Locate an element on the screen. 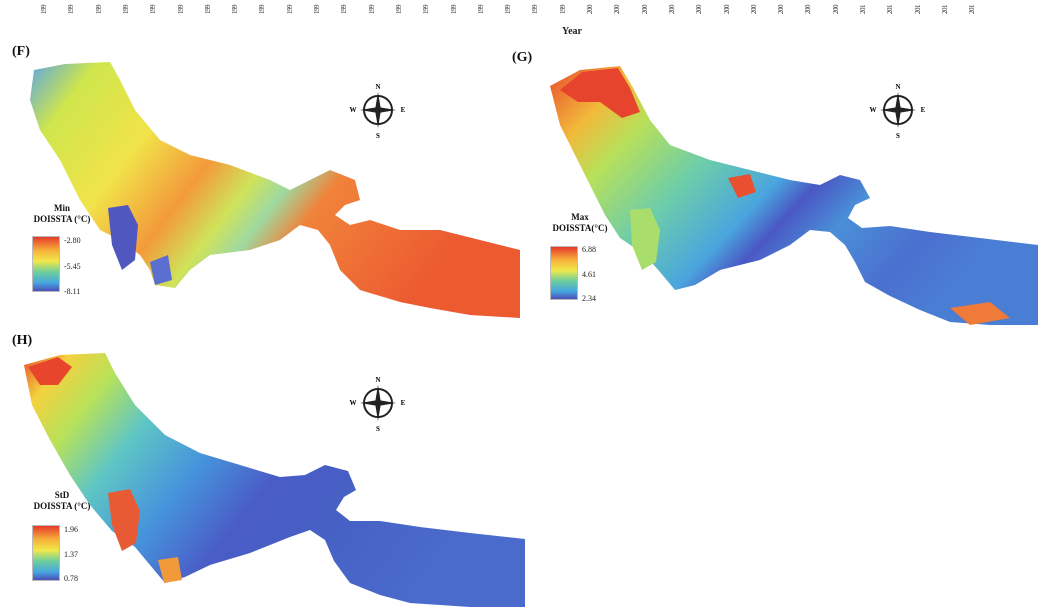 The width and height of the screenshot is (1038, 607). panel-f-south-blue is located at coordinates (161, 270).